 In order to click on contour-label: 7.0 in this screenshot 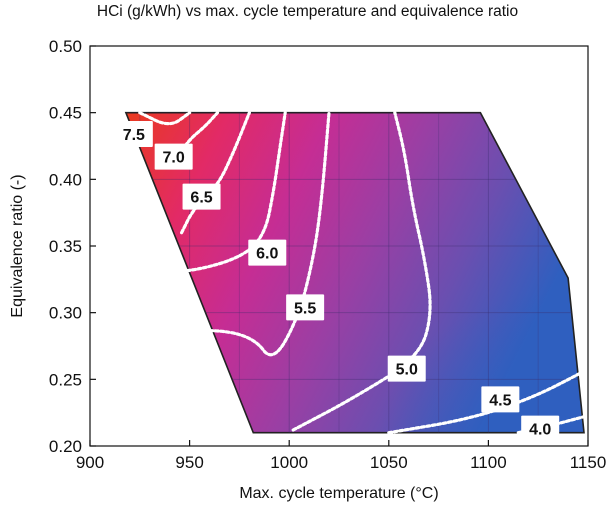, I will do `click(174, 158)`.